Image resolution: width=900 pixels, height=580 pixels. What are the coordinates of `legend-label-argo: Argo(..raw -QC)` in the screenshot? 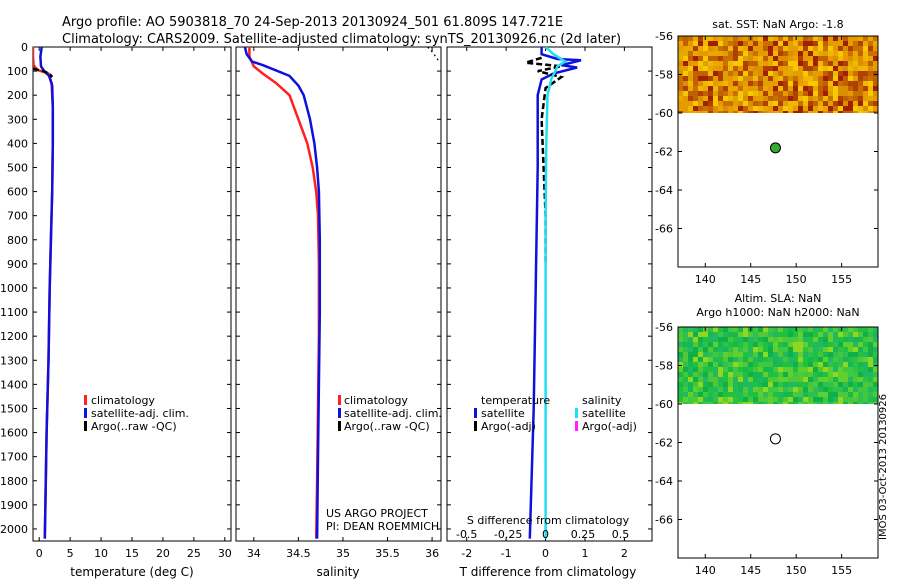 It's located at (387, 426).